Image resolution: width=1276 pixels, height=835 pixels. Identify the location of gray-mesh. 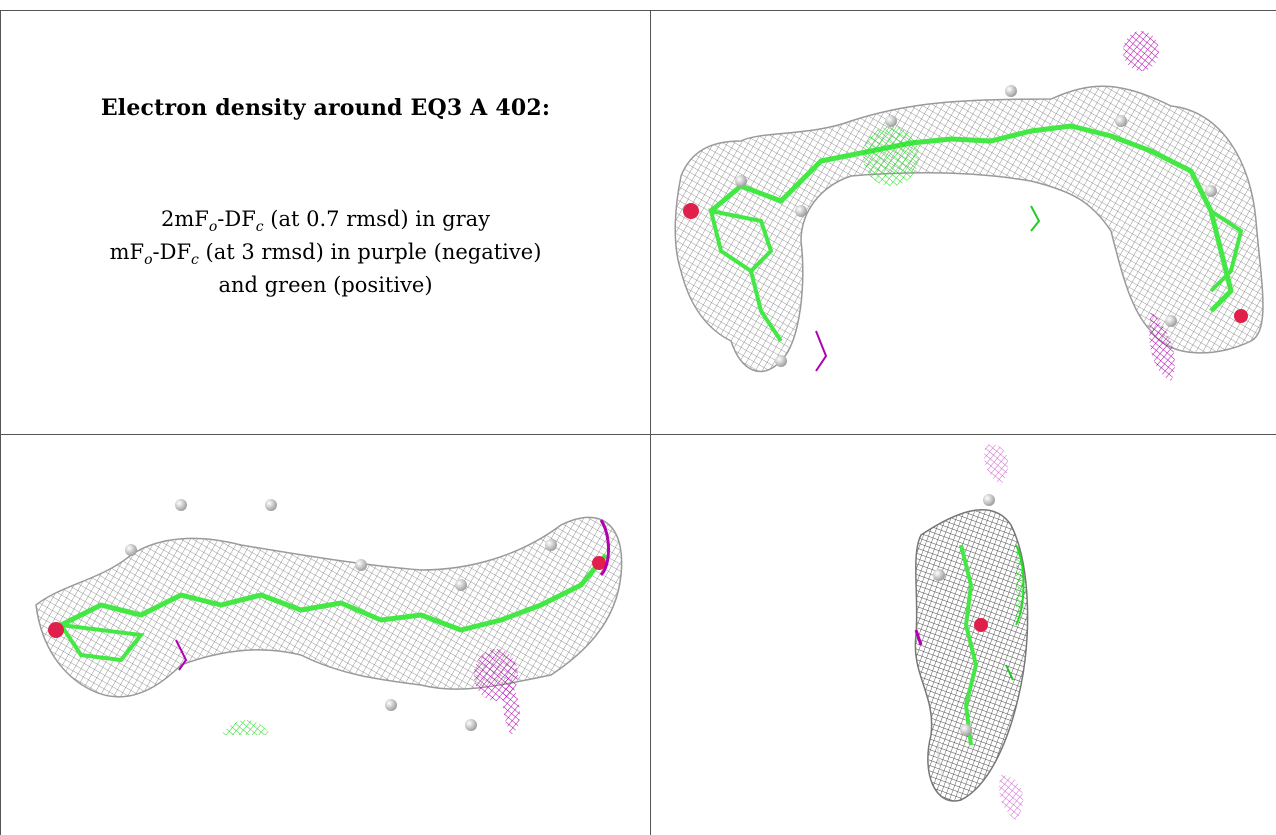
(971, 655).